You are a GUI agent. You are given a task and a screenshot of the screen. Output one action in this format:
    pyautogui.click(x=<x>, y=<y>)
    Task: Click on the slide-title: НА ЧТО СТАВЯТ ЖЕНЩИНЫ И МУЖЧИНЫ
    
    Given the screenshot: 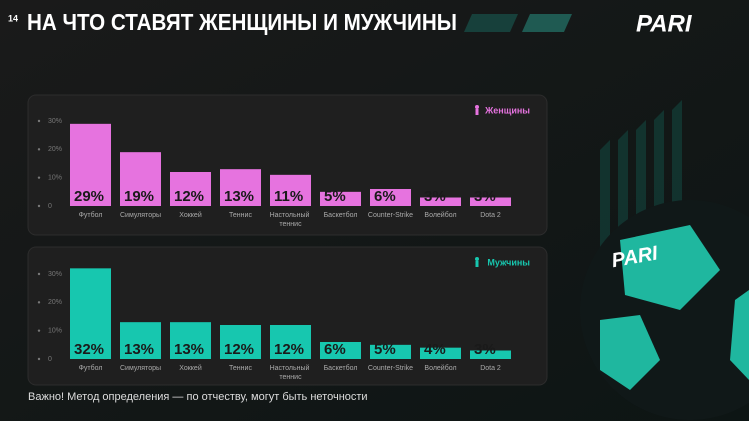 What is the action you would take?
    pyautogui.click(x=242, y=22)
    